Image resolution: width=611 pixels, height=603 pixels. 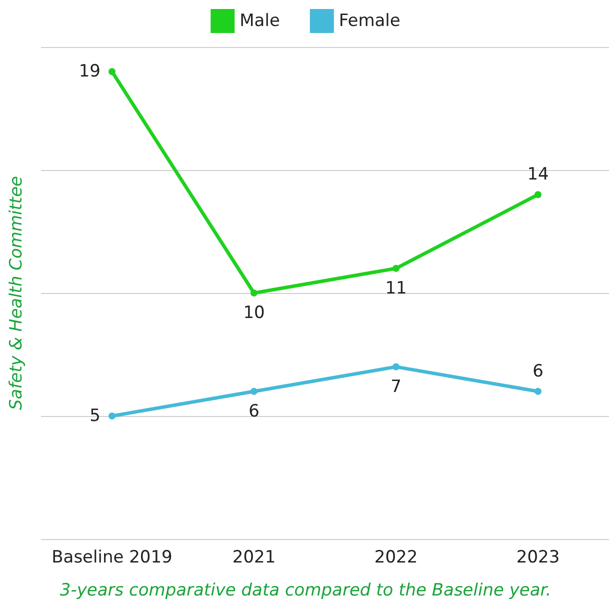 What do you see at coordinates (396, 386) in the screenshot?
I see `data-label: 7` at bounding box center [396, 386].